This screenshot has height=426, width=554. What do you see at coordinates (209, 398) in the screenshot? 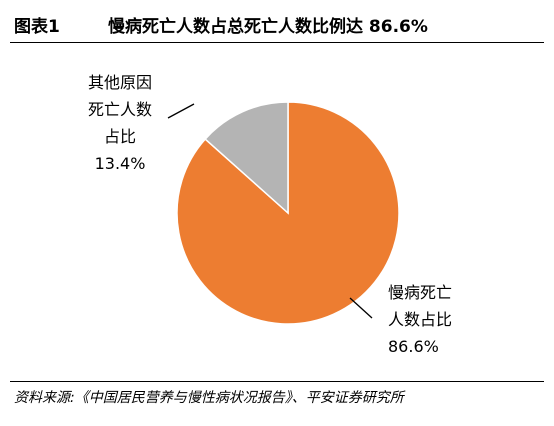
I see `source-note: 资料来源:《中国居民营养与慢性病状况报告》、平安证券研究所` at bounding box center [209, 398].